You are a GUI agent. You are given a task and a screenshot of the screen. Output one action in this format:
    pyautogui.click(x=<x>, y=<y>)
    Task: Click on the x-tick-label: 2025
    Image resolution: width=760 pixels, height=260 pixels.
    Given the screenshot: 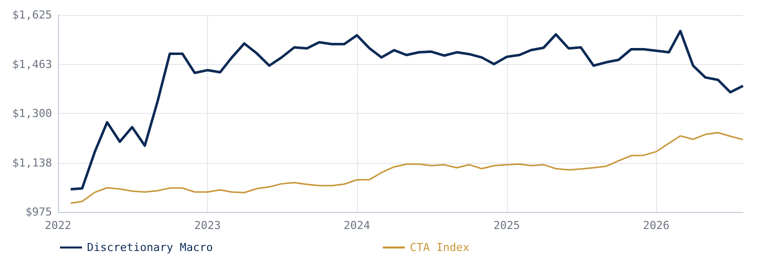 What is the action you would take?
    pyautogui.click(x=507, y=225)
    